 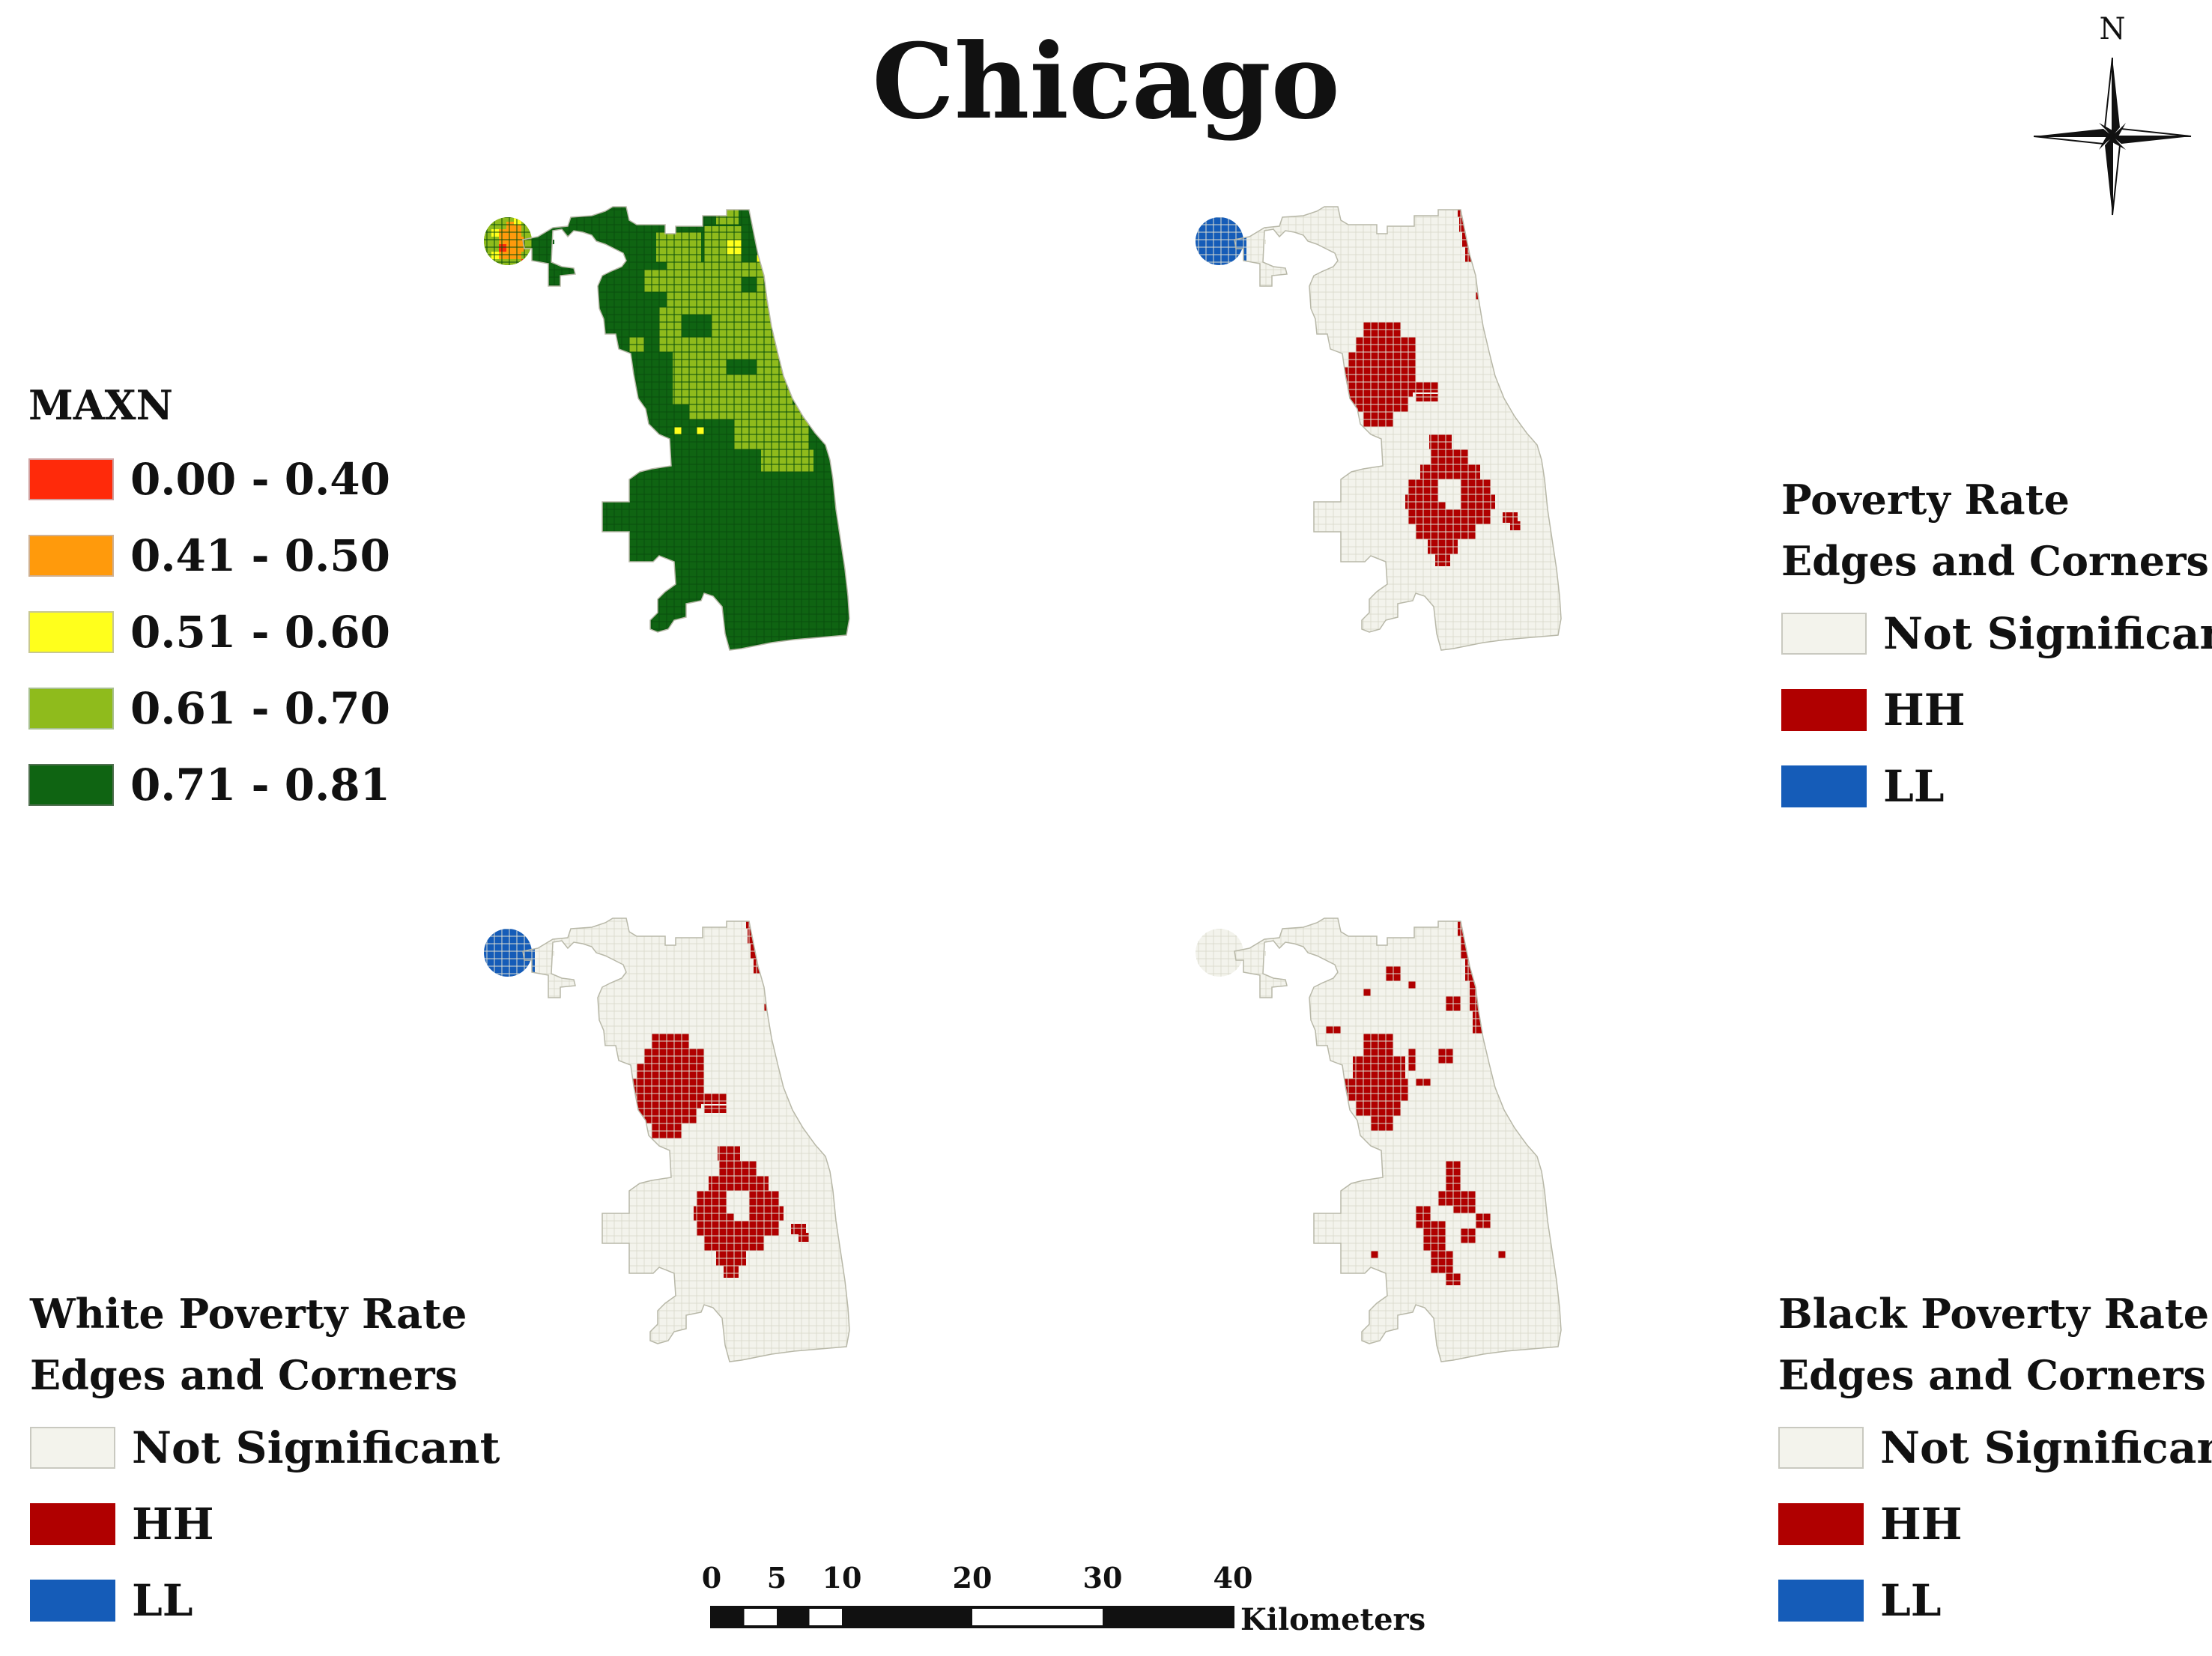 I want to click on legend-item: 0.61 - 0.70, so click(x=209, y=720).